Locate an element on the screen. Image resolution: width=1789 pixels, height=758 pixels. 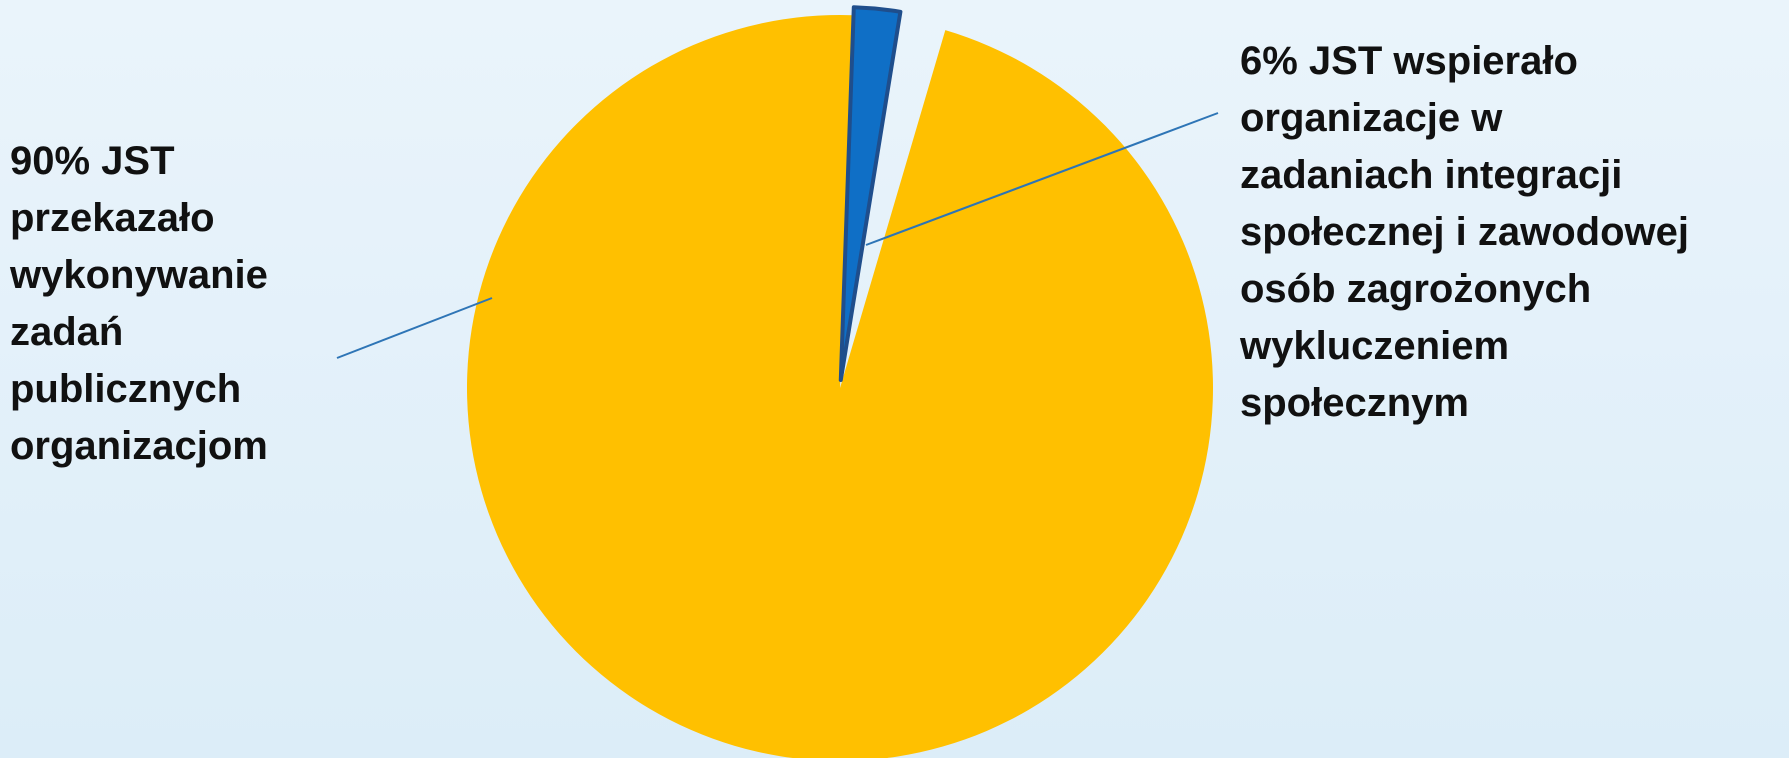
leader-line-left is located at coordinates (414, 328).